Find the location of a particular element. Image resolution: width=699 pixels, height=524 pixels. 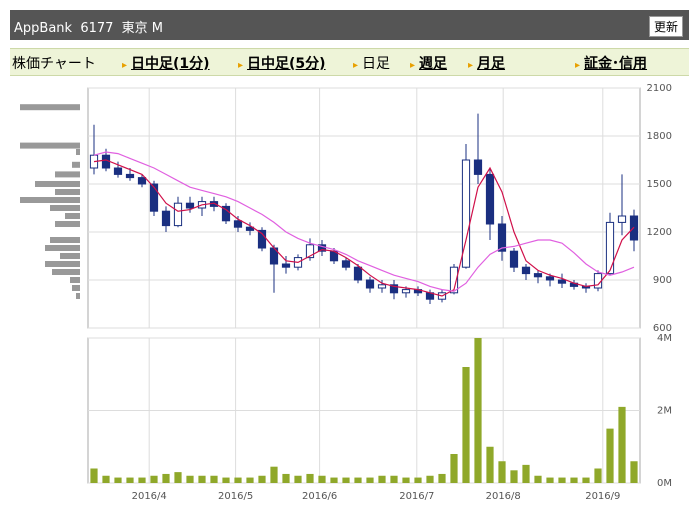

x-tick-label: 2016/8 is located at coordinates (503, 496).